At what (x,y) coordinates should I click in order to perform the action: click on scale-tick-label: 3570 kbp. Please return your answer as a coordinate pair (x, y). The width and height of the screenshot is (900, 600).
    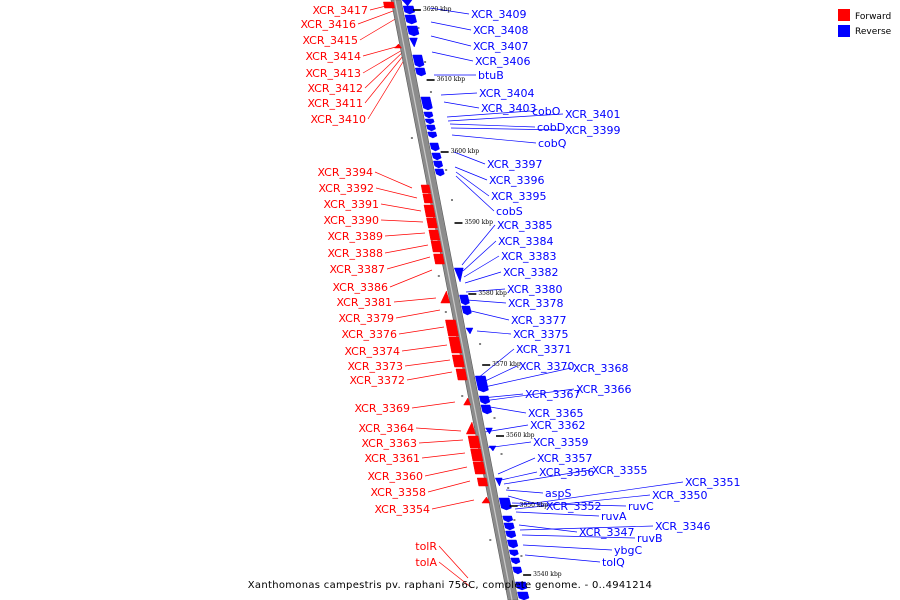
    Looking at the image, I should click on (506, 364).